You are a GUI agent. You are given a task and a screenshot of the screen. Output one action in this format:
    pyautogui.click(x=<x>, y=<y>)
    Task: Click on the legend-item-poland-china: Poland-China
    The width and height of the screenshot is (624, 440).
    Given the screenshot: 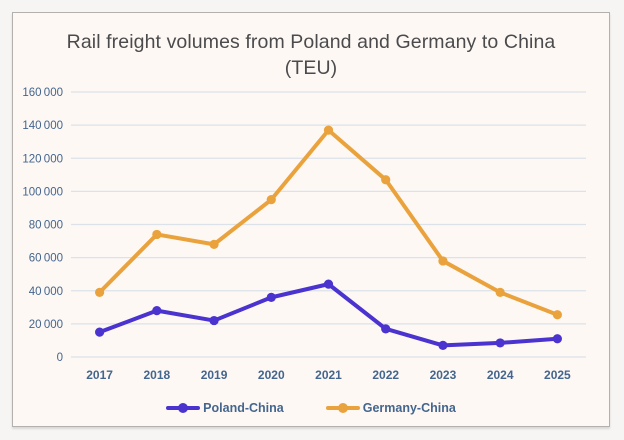 What is the action you would take?
    pyautogui.click(x=225, y=408)
    